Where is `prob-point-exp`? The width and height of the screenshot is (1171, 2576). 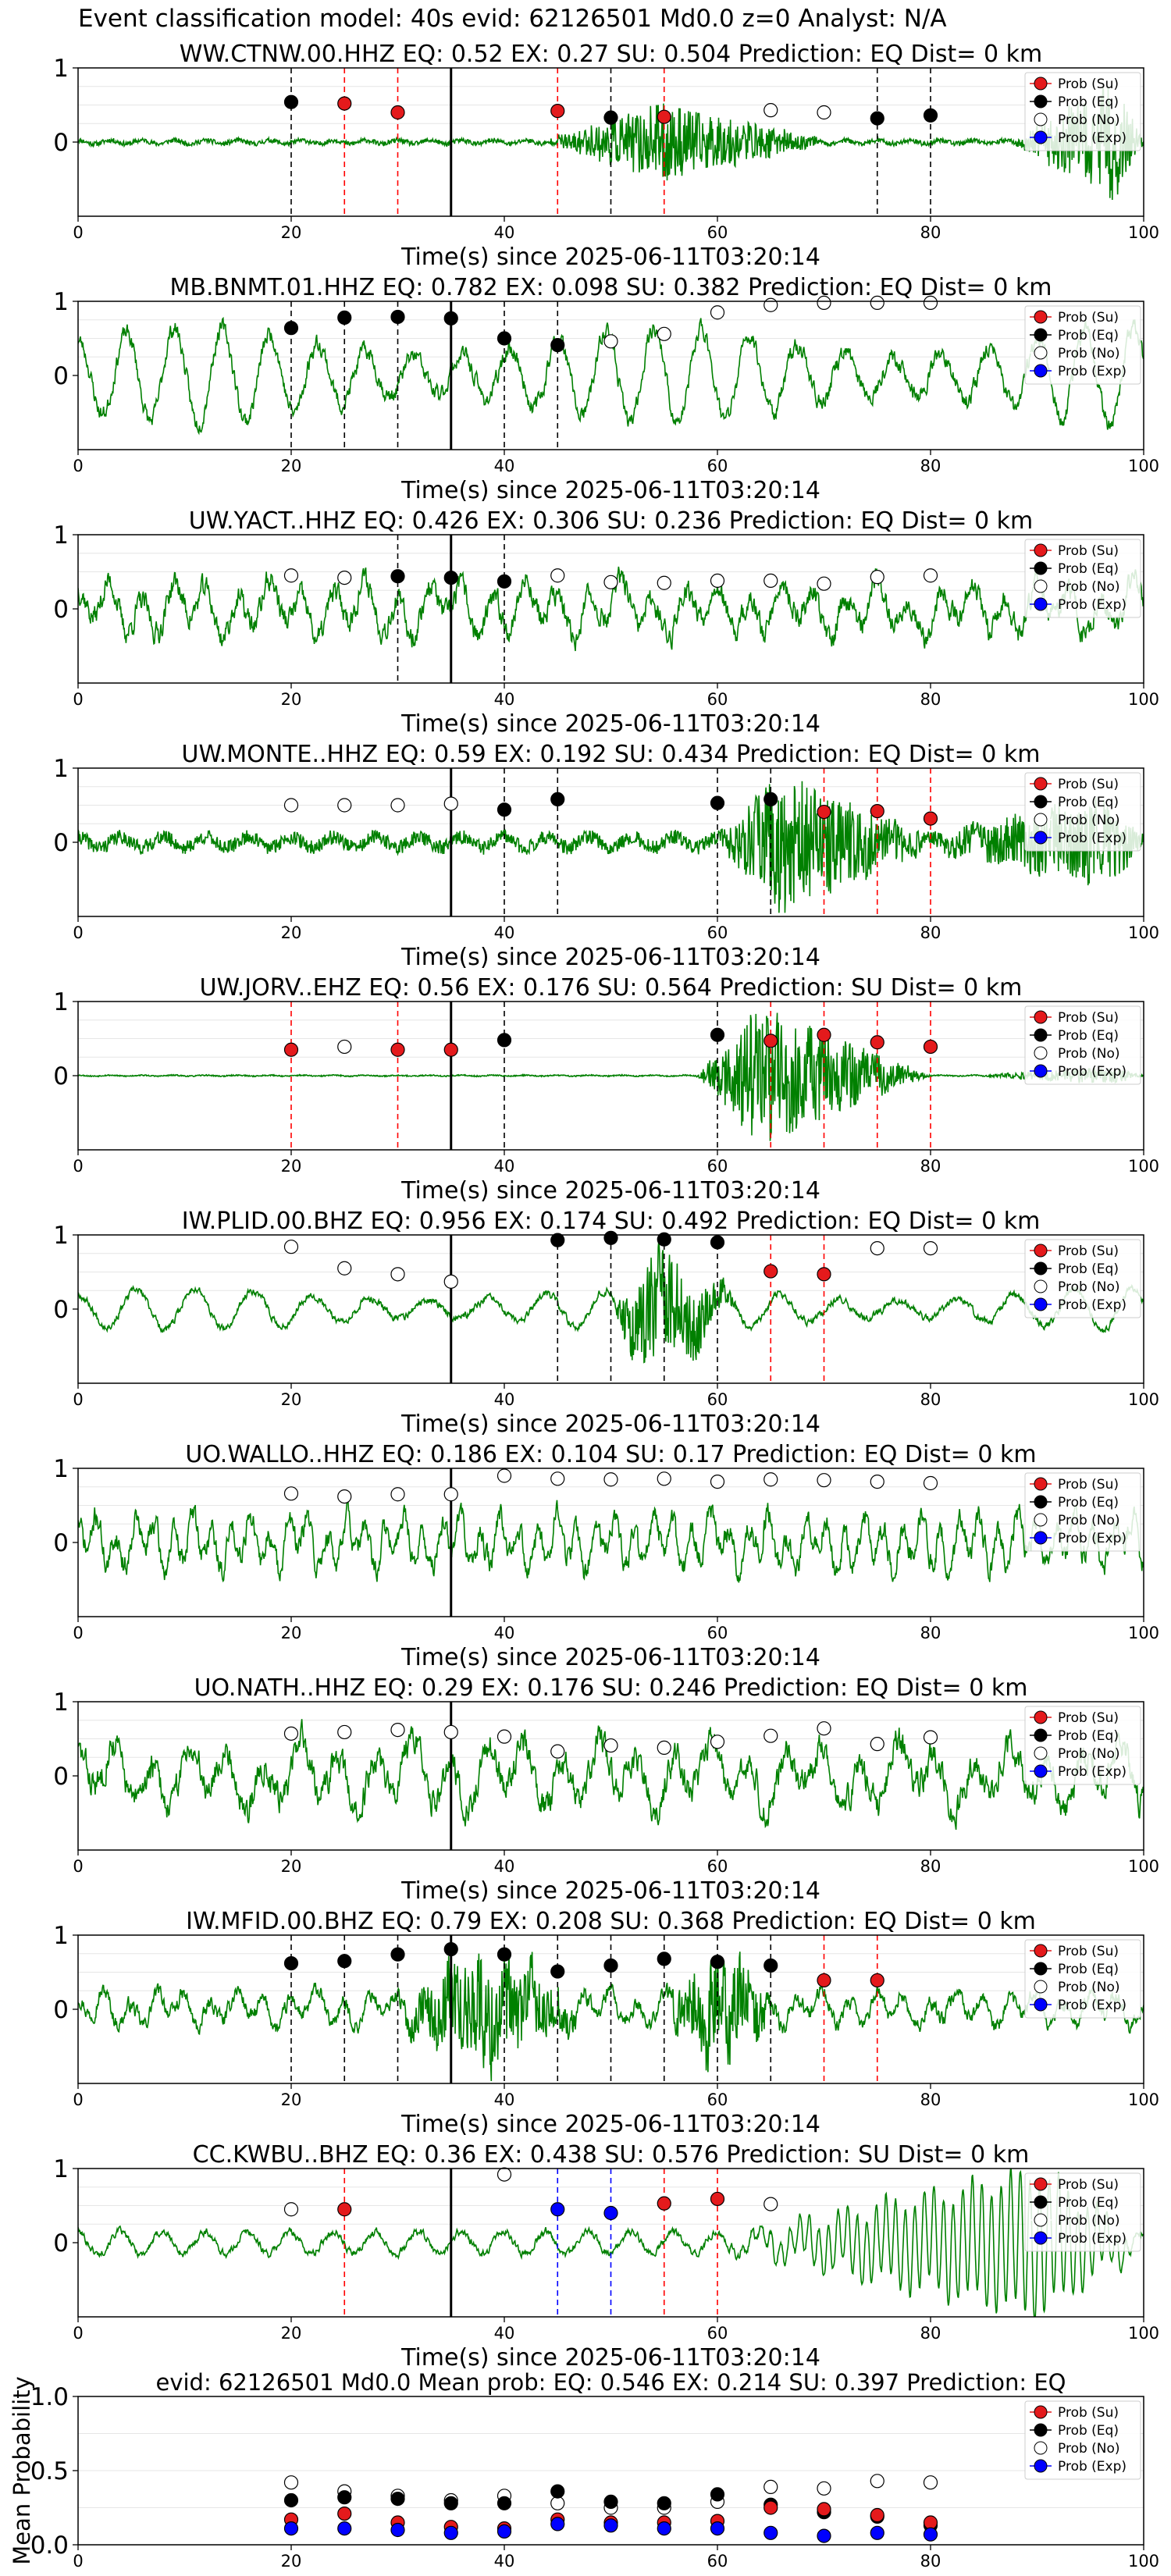 prob-point-exp is located at coordinates (610, 2213).